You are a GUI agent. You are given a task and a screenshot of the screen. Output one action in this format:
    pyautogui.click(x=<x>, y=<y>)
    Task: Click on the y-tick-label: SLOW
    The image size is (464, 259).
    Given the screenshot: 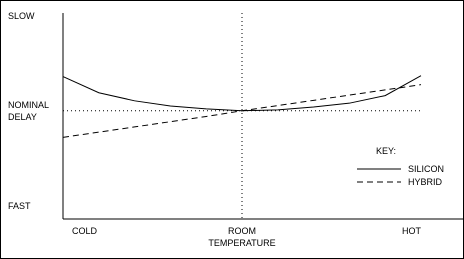 What is the action you would take?
    pyautogui.click(x=21, y=15)
    